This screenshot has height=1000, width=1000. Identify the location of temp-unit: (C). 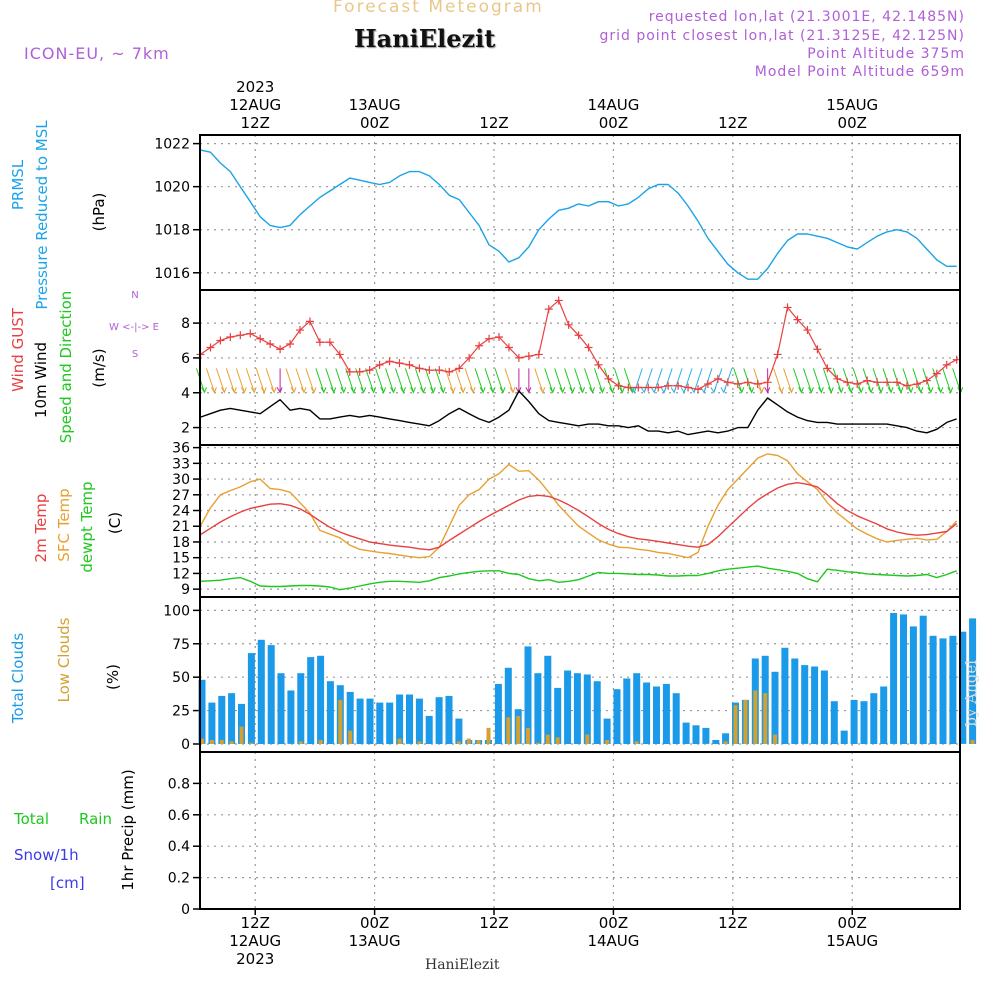
(115, 523).